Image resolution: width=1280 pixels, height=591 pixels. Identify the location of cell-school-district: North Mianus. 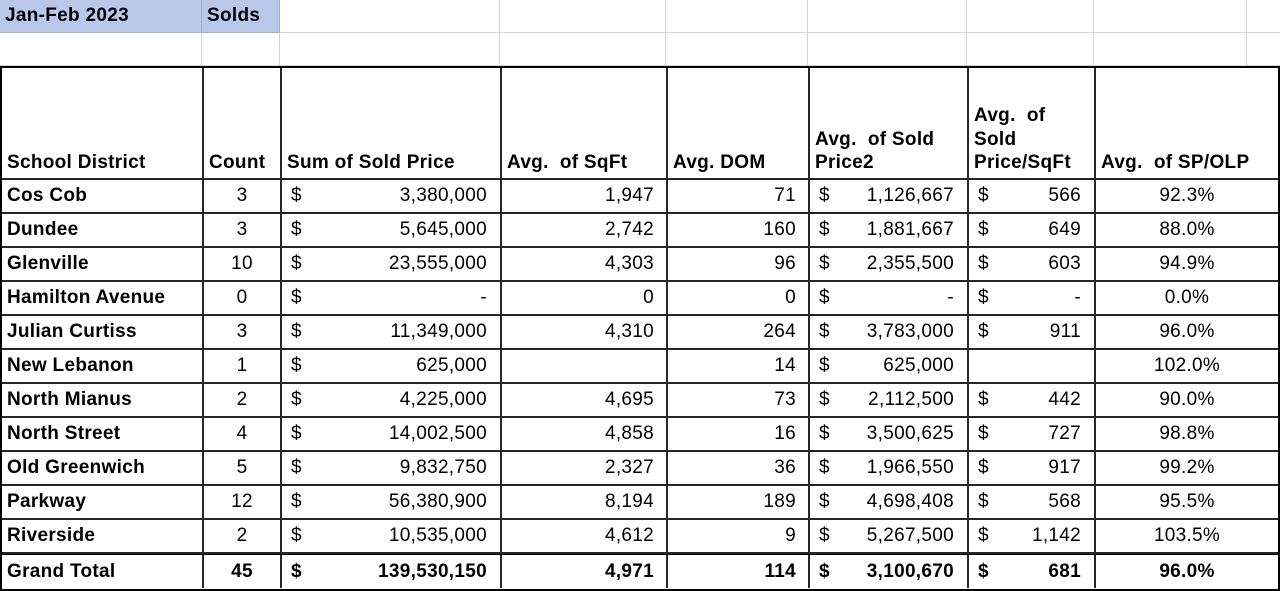
(103, 401).